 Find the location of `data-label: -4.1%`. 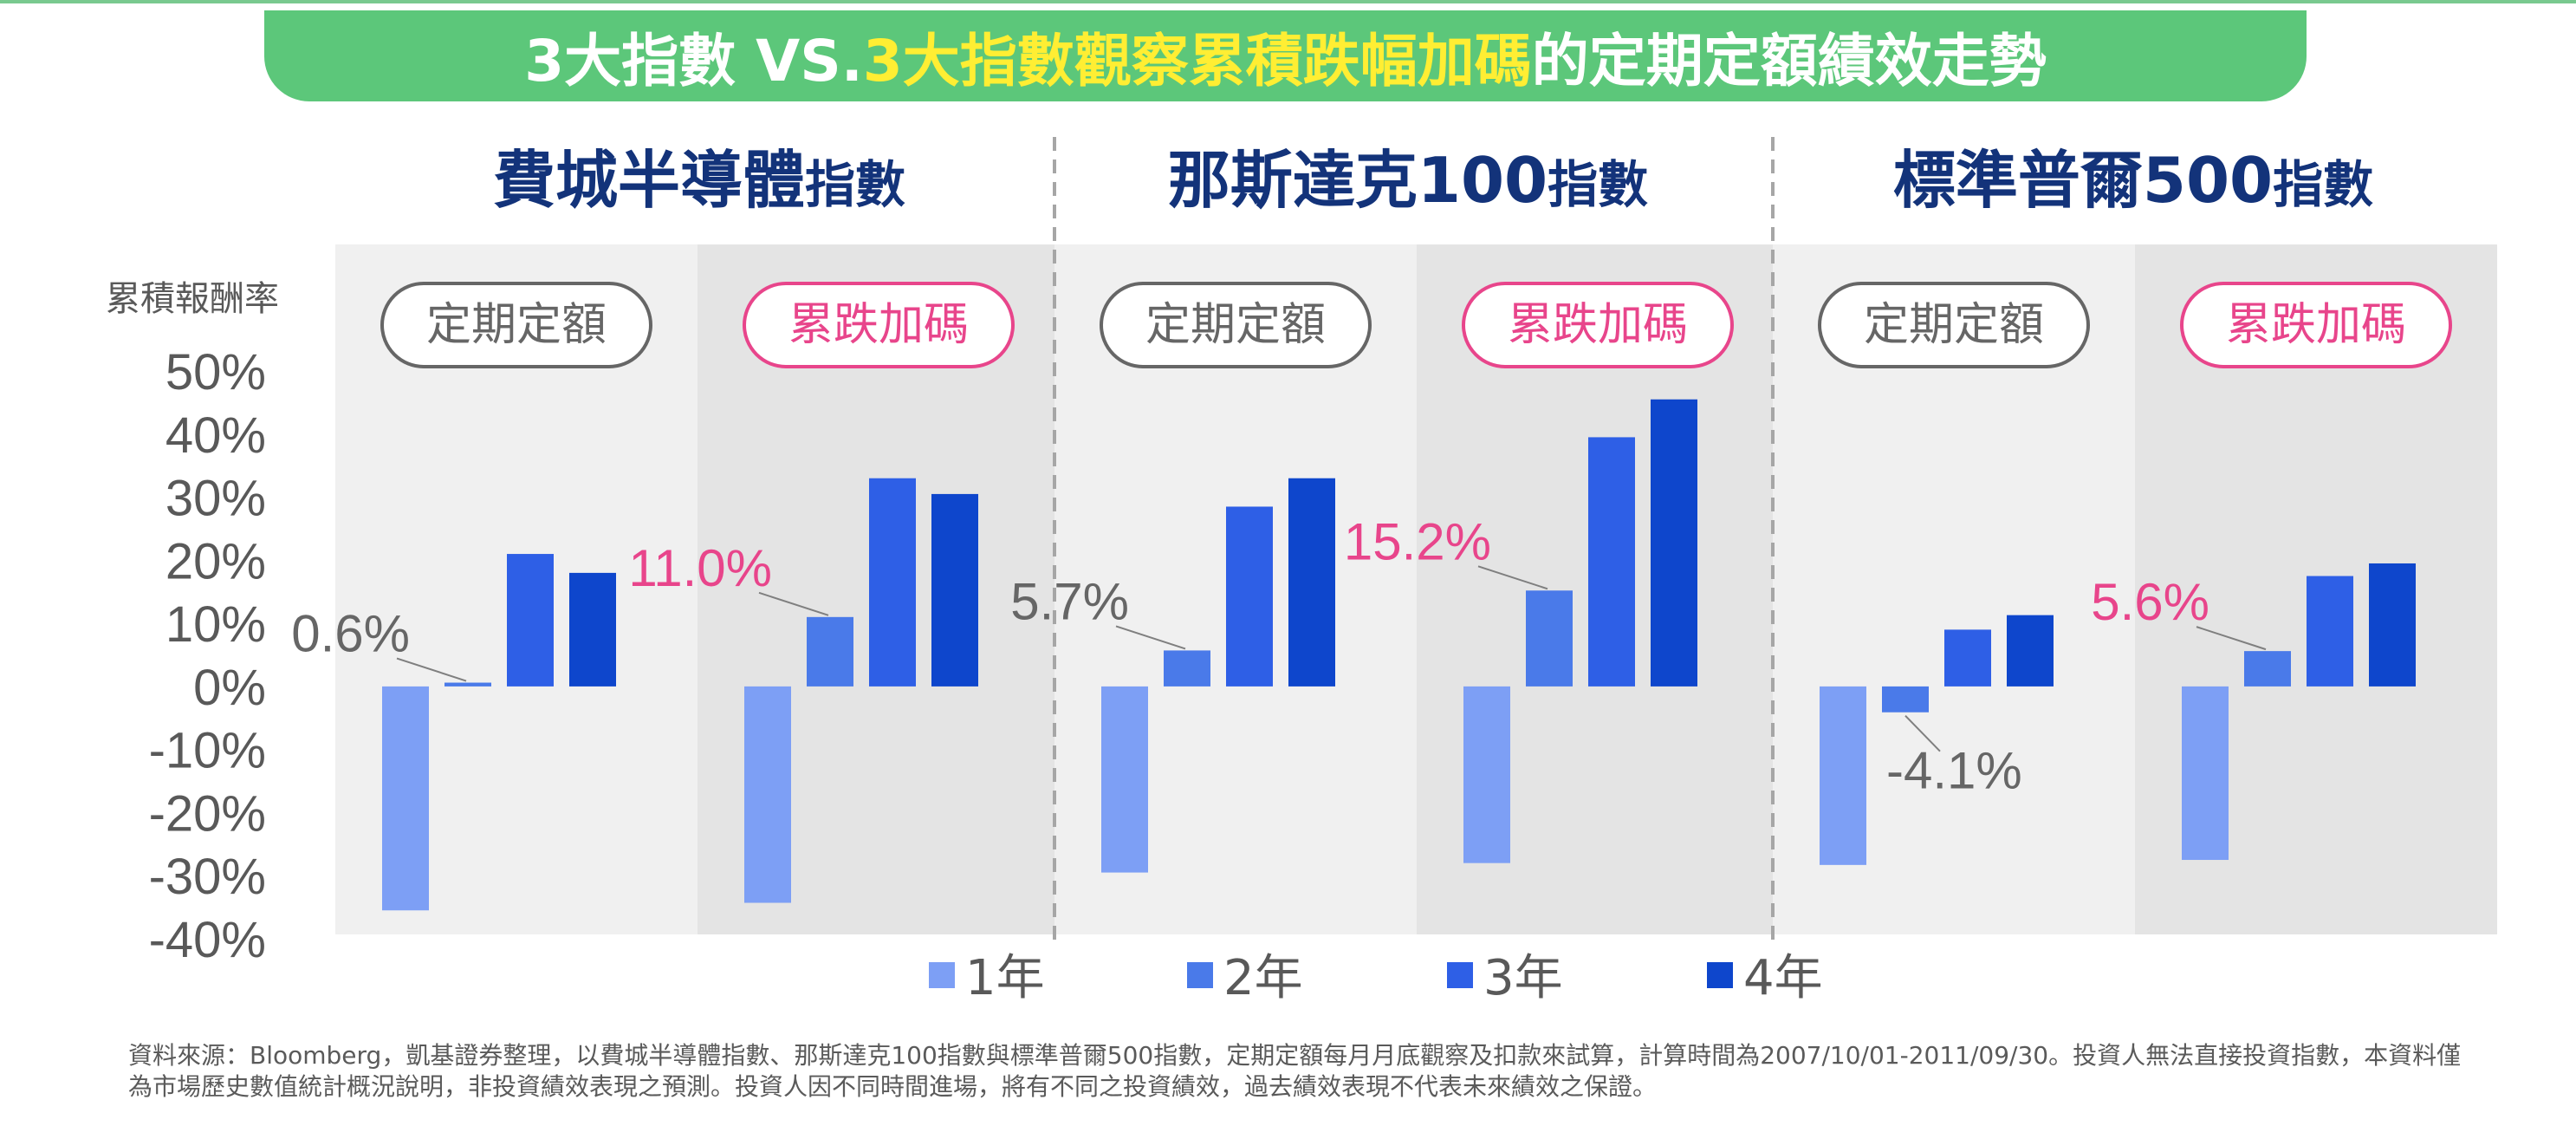

data-label: -4.1% is located at coordinates (1954, 771).